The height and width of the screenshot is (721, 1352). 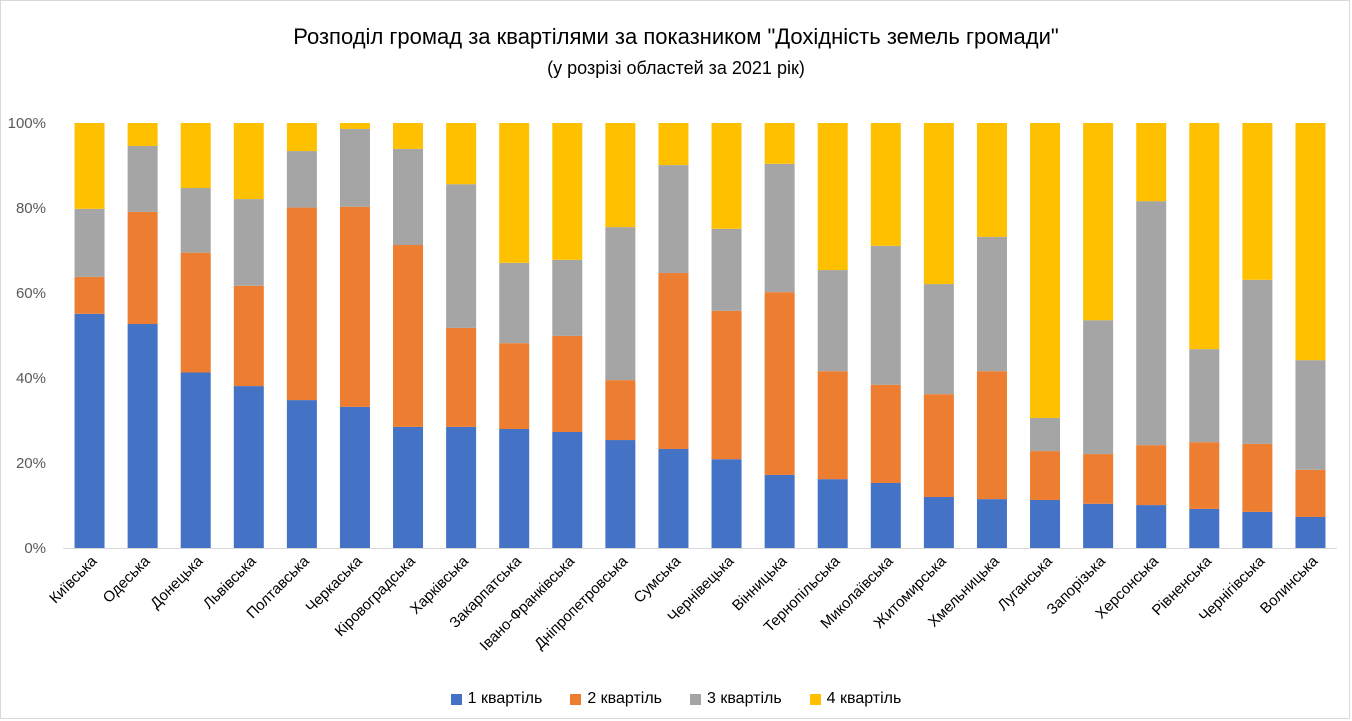 I want to click on y-tick-label: 100%, so click(x=27, y=123).